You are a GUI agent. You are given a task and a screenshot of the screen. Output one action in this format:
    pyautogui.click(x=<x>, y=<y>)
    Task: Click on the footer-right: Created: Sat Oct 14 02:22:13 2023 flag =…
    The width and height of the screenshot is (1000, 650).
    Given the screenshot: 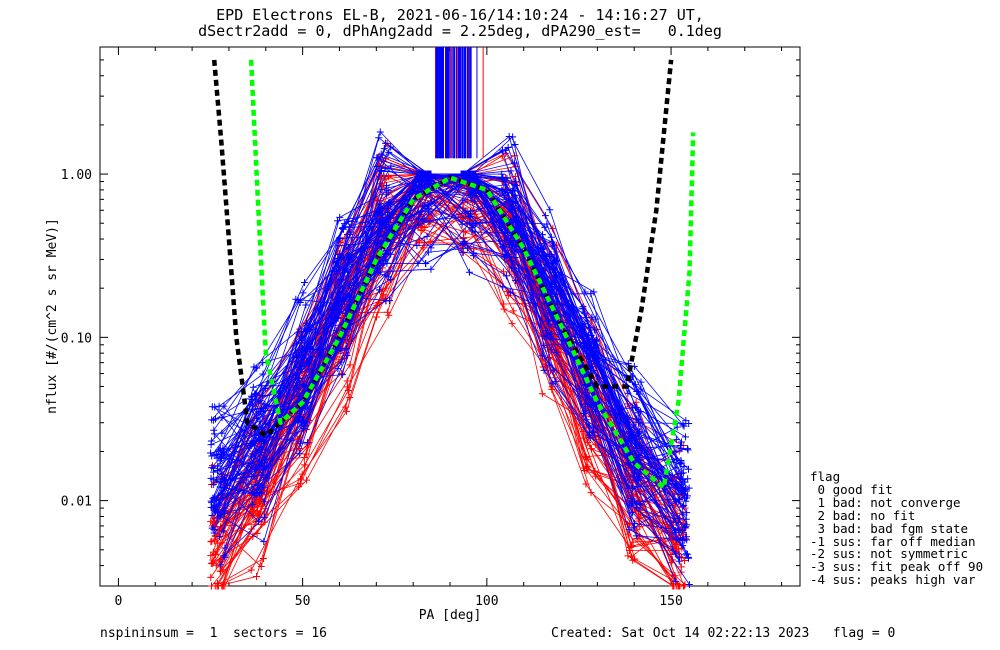 What is the action you would take?
    pyautogui.click(x=723, y=633)
    